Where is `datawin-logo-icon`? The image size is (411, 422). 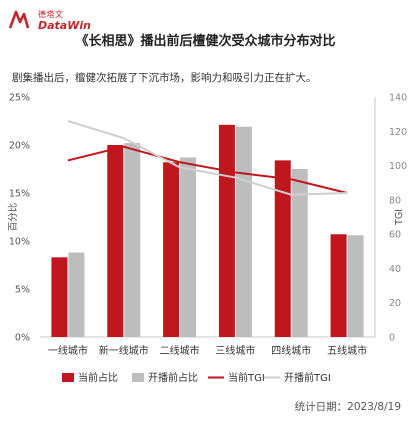
datawin-logo-icon is located at coordinates (19, 19).